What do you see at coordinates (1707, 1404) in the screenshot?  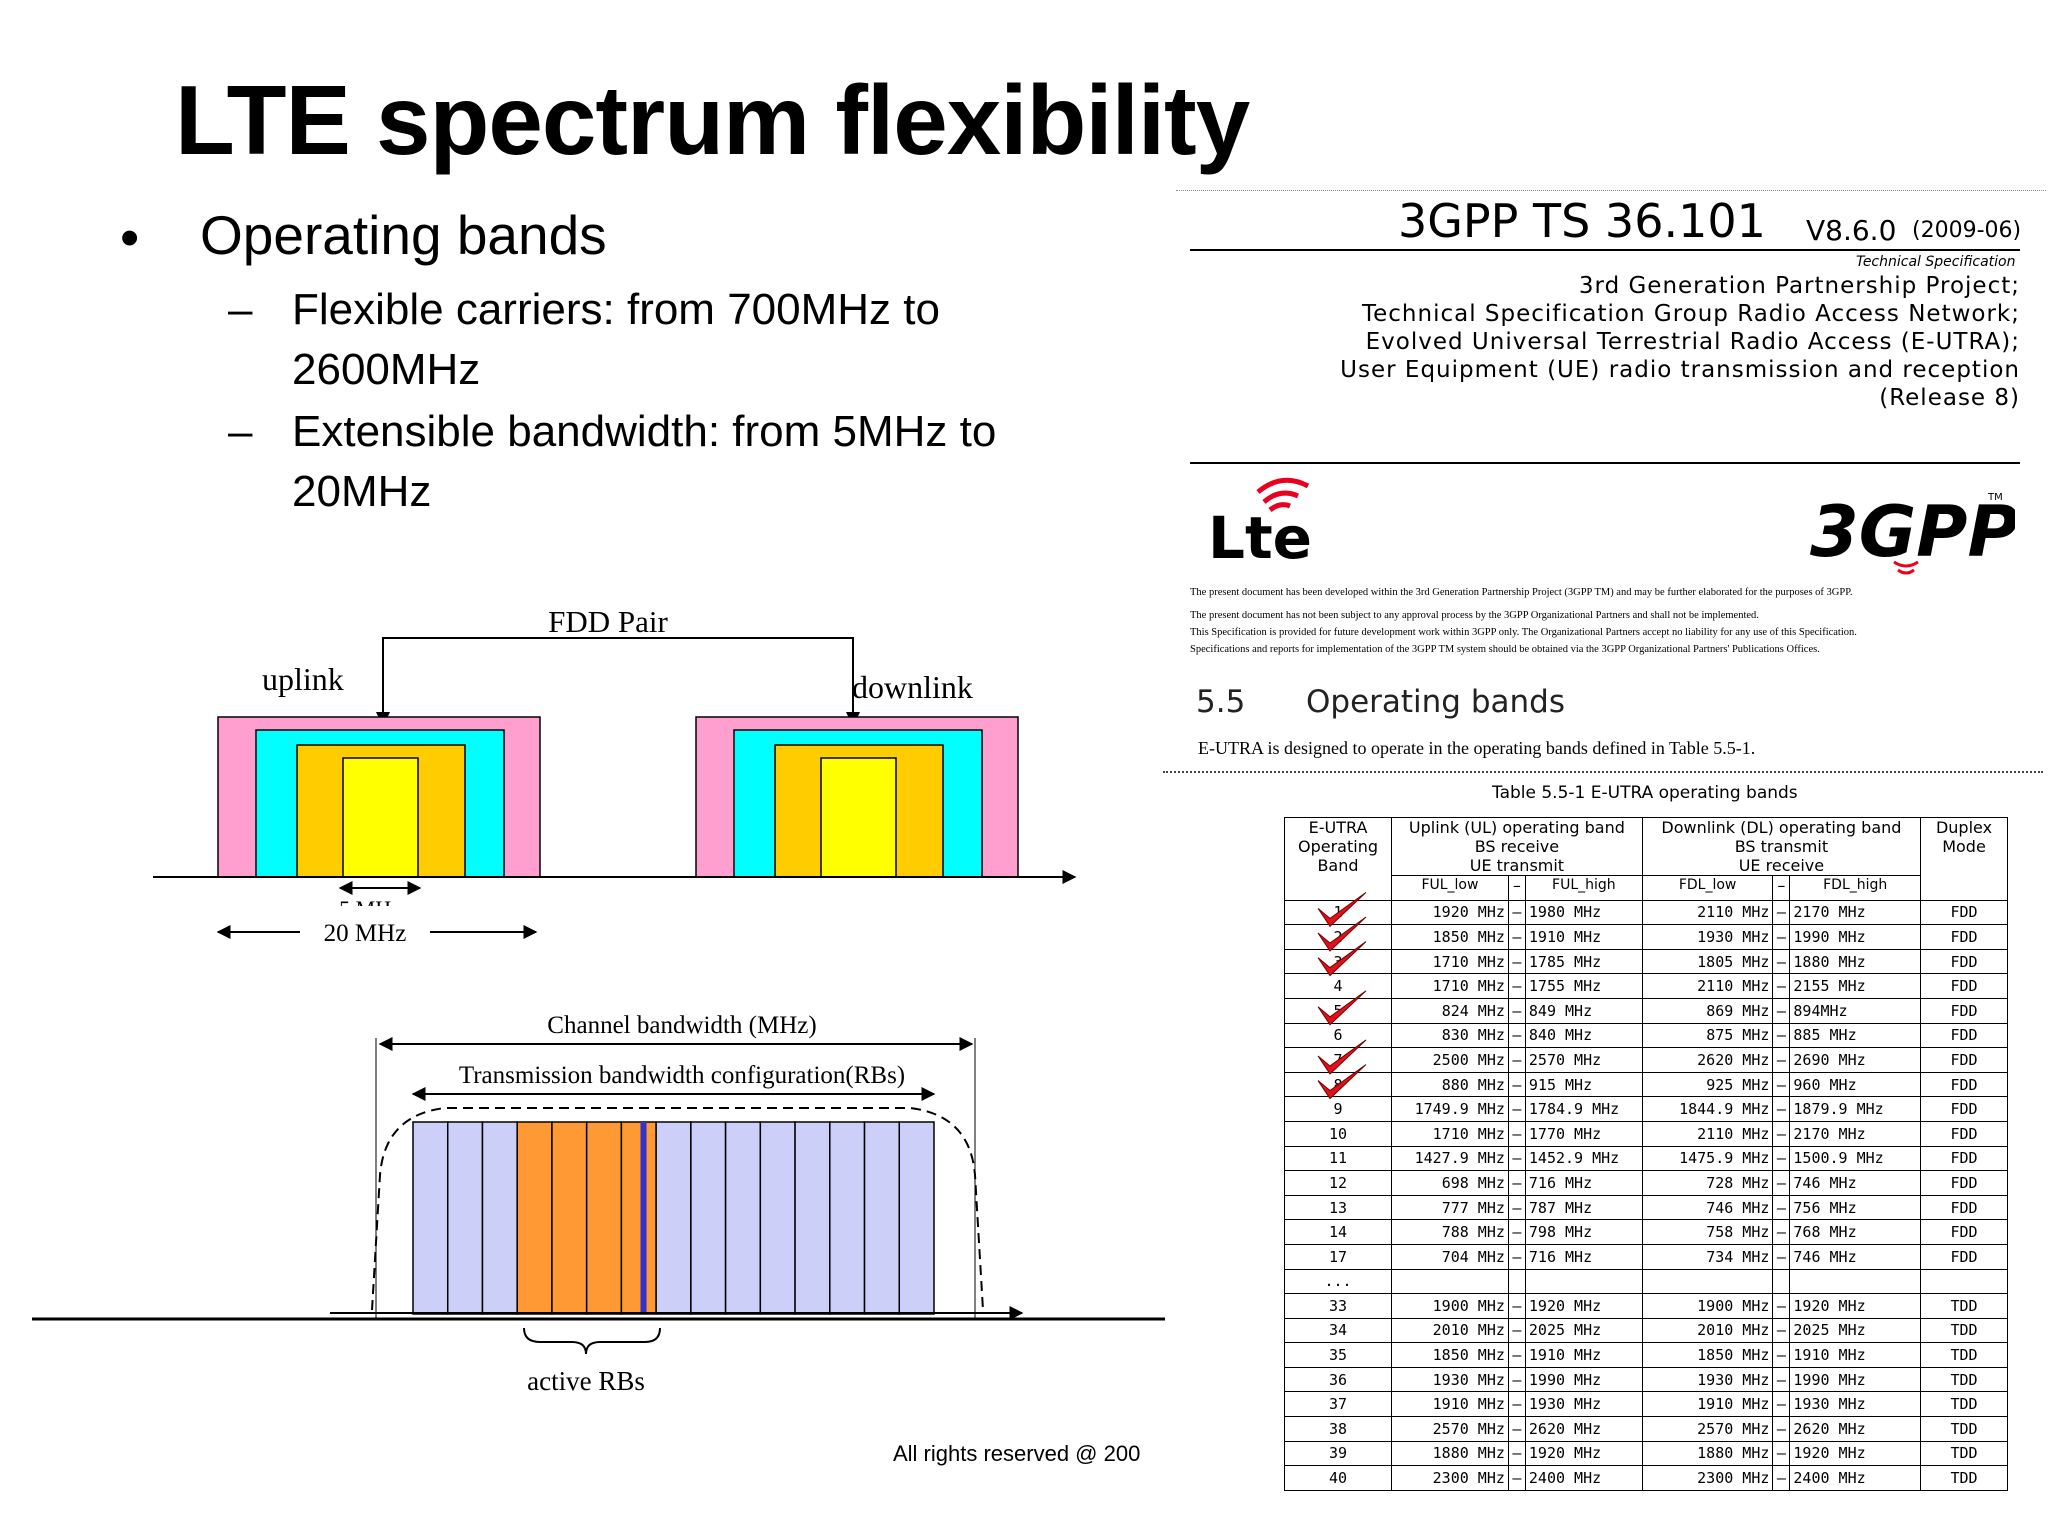 I see `dl-low-cell: 1910 MHz` at bounding box center [1707, 1404].